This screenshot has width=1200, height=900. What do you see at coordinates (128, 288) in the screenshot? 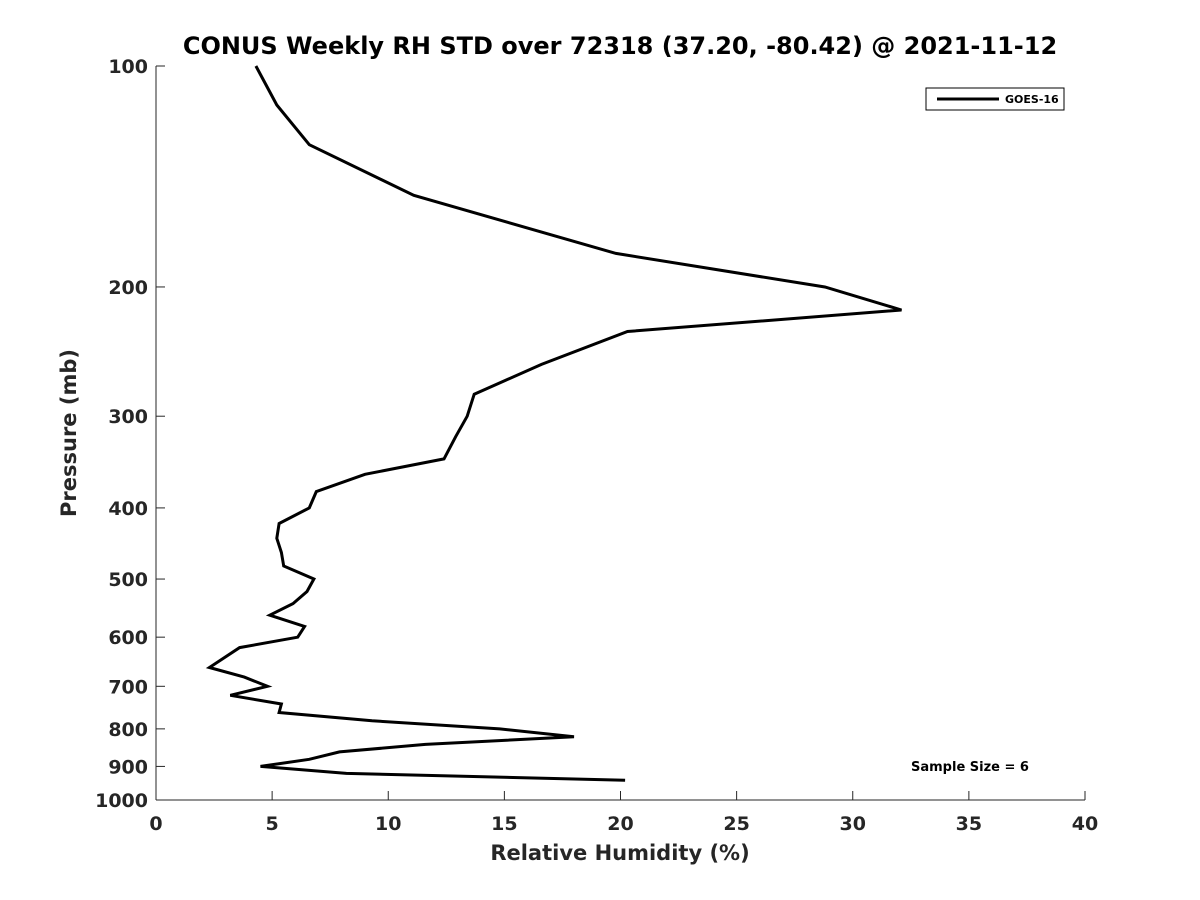
I see `y-tick-label: 200` at bounding box center [128, 288].